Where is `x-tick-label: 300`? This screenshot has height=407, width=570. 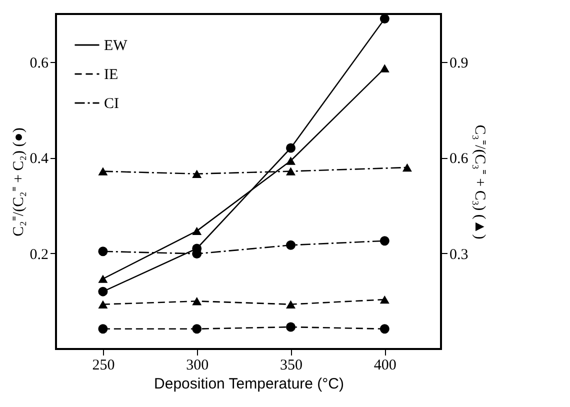 x-tick-label: 300 is located at coordinates (197, 366).